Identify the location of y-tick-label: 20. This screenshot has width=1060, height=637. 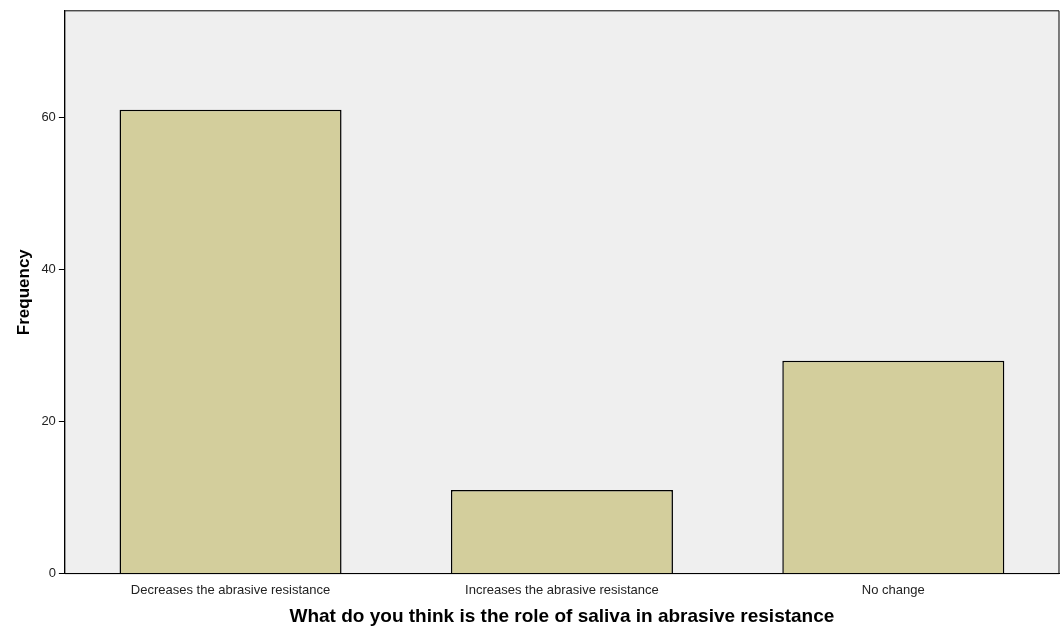
(48, 421).